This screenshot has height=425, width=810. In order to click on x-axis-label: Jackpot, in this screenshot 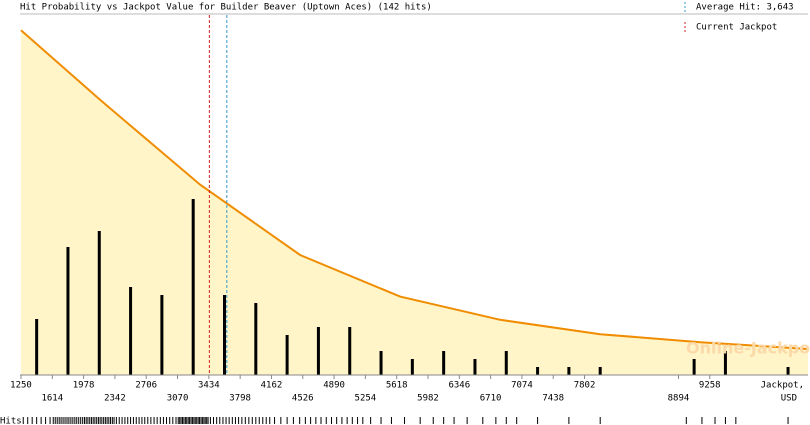, I will do `click(782, 386)`.